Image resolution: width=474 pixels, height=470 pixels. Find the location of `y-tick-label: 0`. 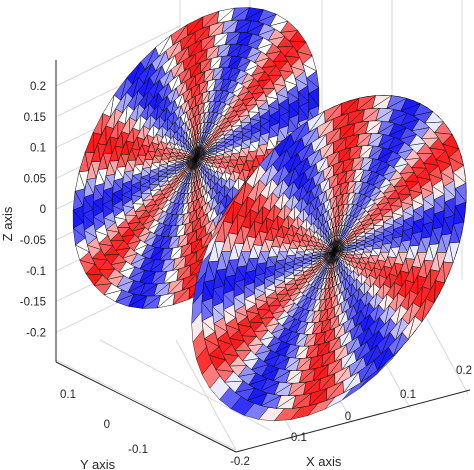

y-tick-label: 0 is located at coordinates (107, 425).